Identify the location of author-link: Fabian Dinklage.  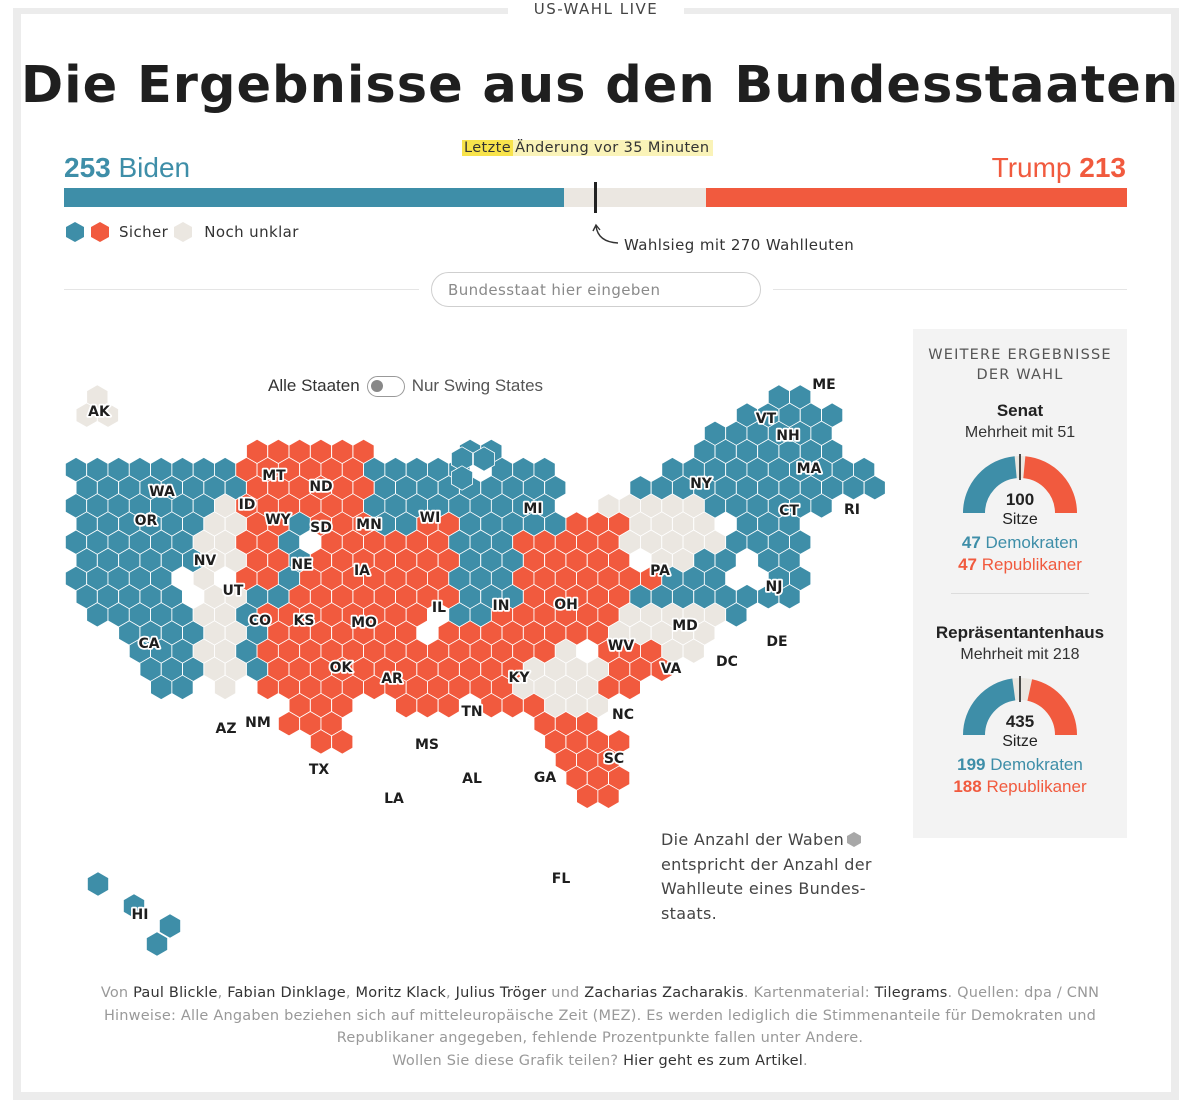
(286, 993).